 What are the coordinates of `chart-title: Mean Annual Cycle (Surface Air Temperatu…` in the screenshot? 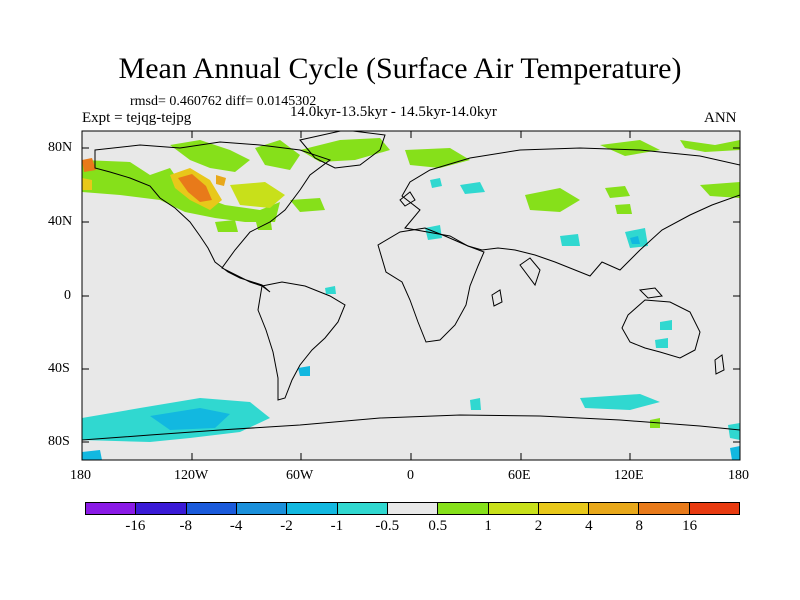 It's located at (400, 68).